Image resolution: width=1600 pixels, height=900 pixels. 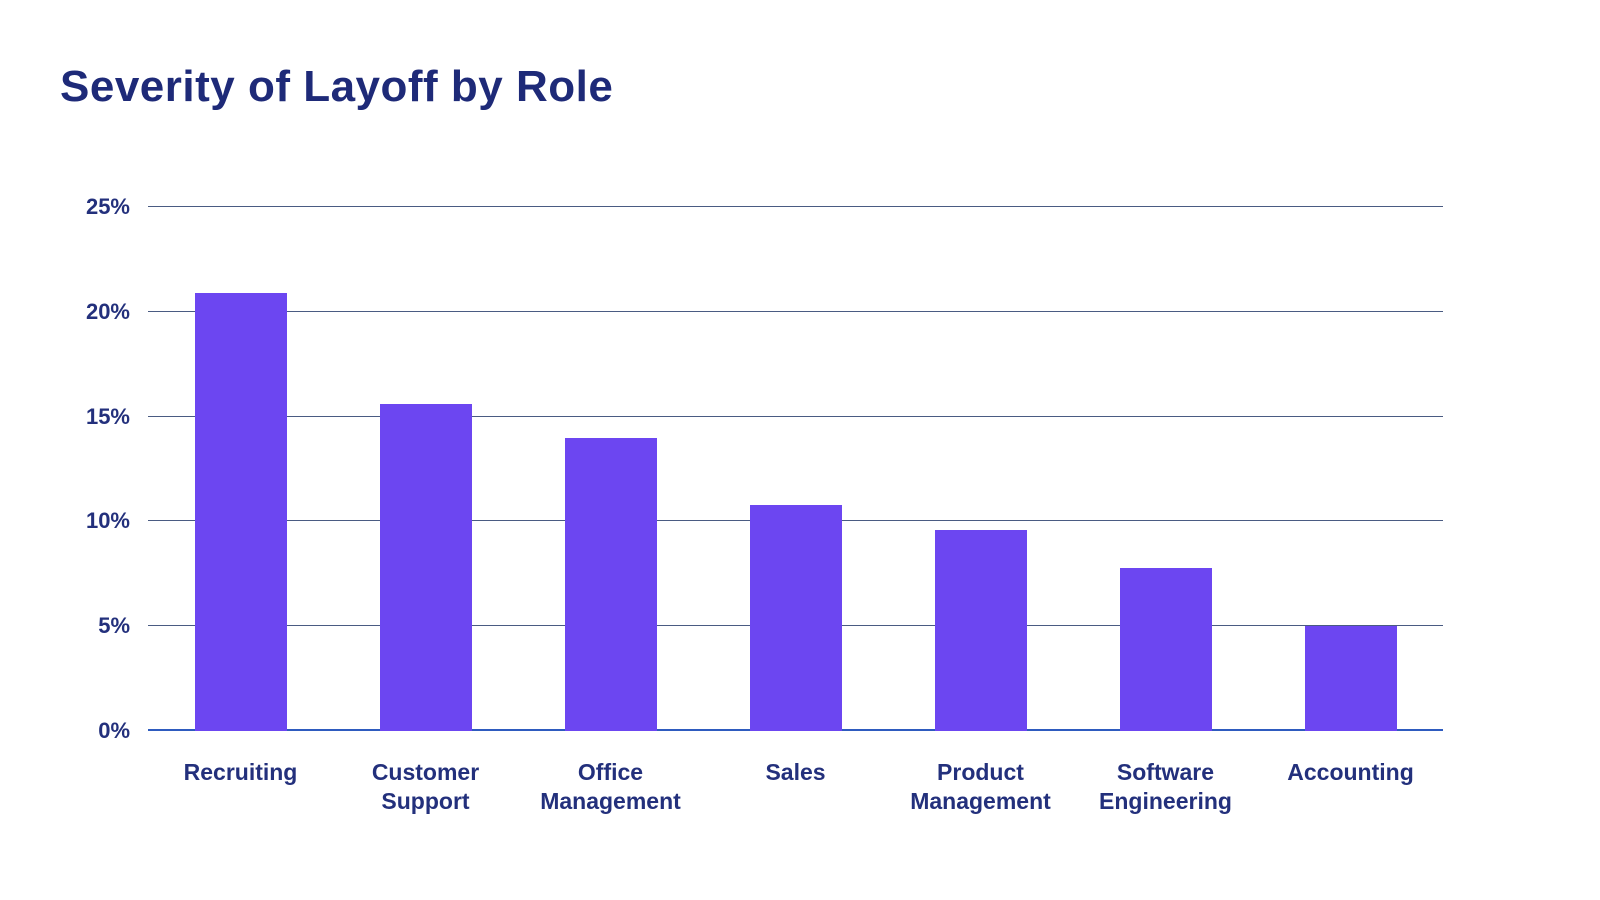 I want to click on x-category-label: Sales, so click(x=795, y=772).